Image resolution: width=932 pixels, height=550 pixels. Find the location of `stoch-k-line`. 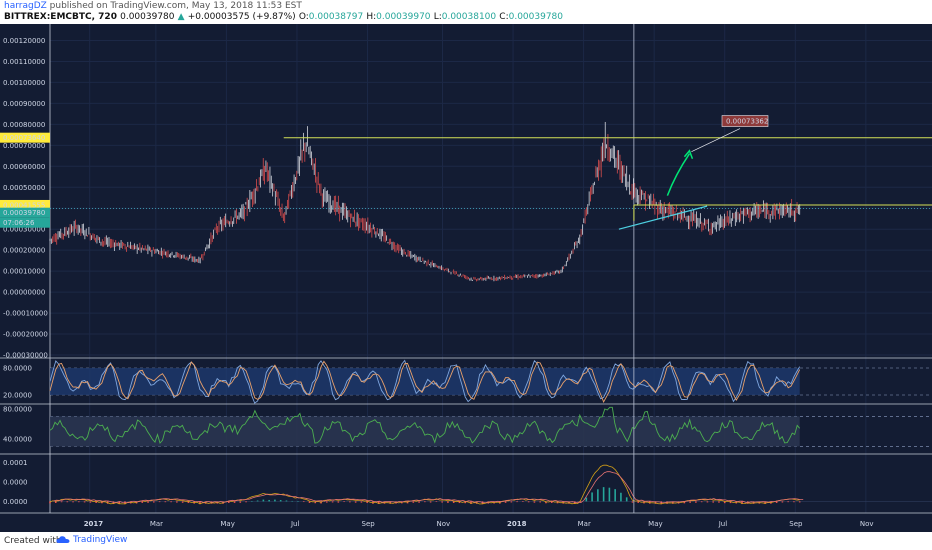

stoch-k-line is located at coordinates (425, 381).